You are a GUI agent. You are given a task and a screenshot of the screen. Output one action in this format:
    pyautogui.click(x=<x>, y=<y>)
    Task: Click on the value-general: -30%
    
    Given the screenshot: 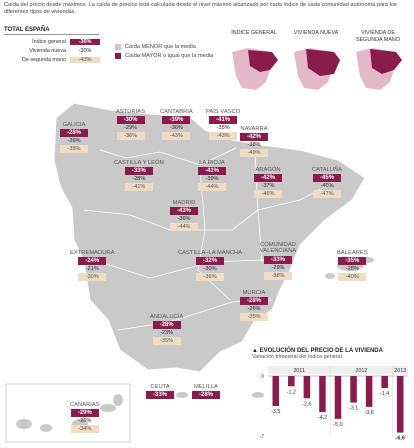 What is the action you would take?
    pyautogui.click(x=130, y=120)
    